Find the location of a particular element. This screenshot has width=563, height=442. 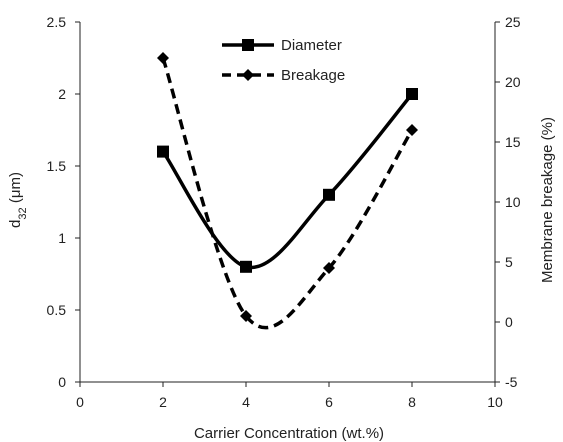

x-tick-label: 8 is located at coordinates (412, 402).